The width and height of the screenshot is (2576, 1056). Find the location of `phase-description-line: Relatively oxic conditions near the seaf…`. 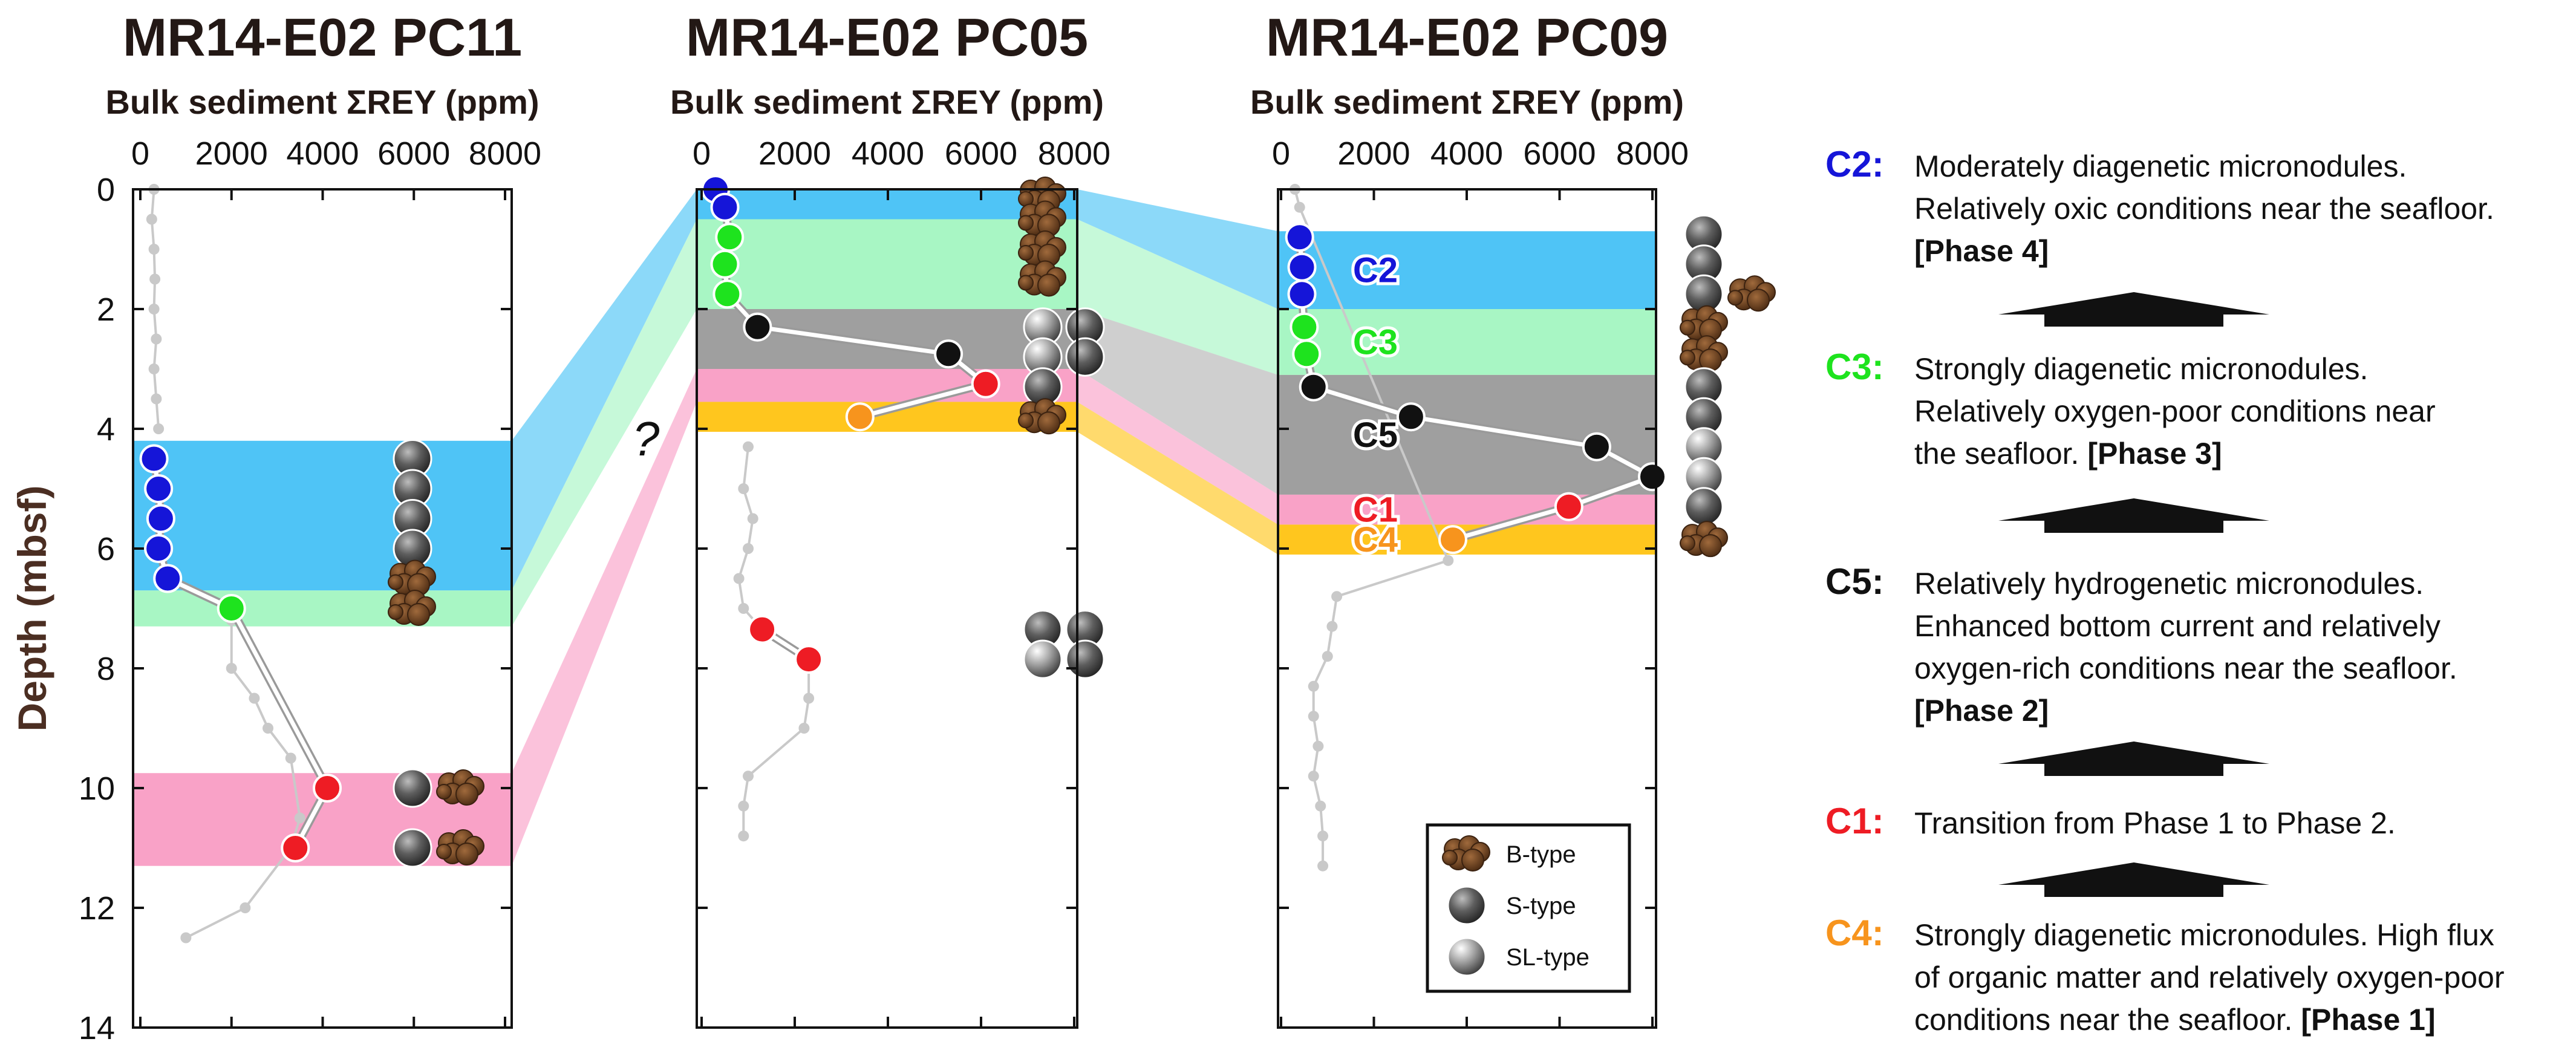

phase-description-line: Relatively oxic conditions near the seaf… is located at coordinates (2204, 209).